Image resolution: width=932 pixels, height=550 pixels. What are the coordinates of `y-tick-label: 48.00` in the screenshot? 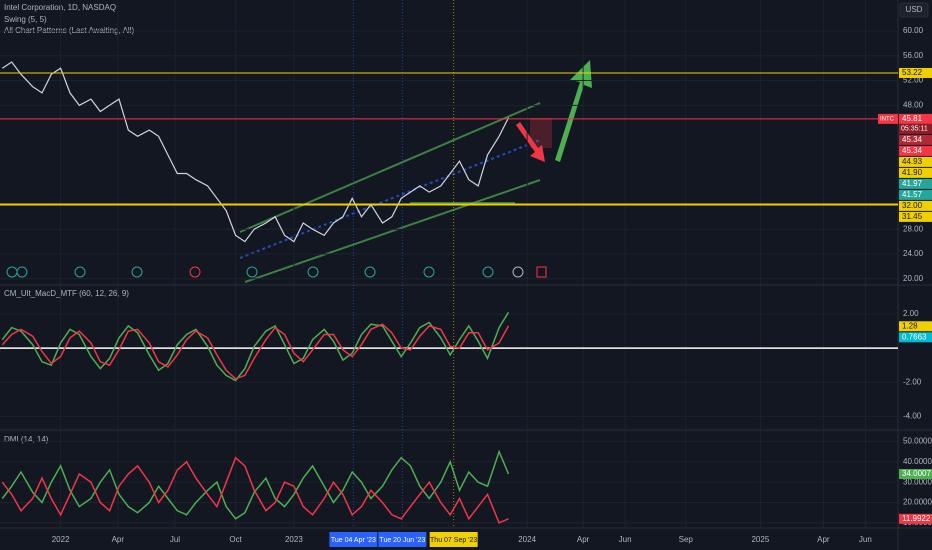 It's located at (913, 104).